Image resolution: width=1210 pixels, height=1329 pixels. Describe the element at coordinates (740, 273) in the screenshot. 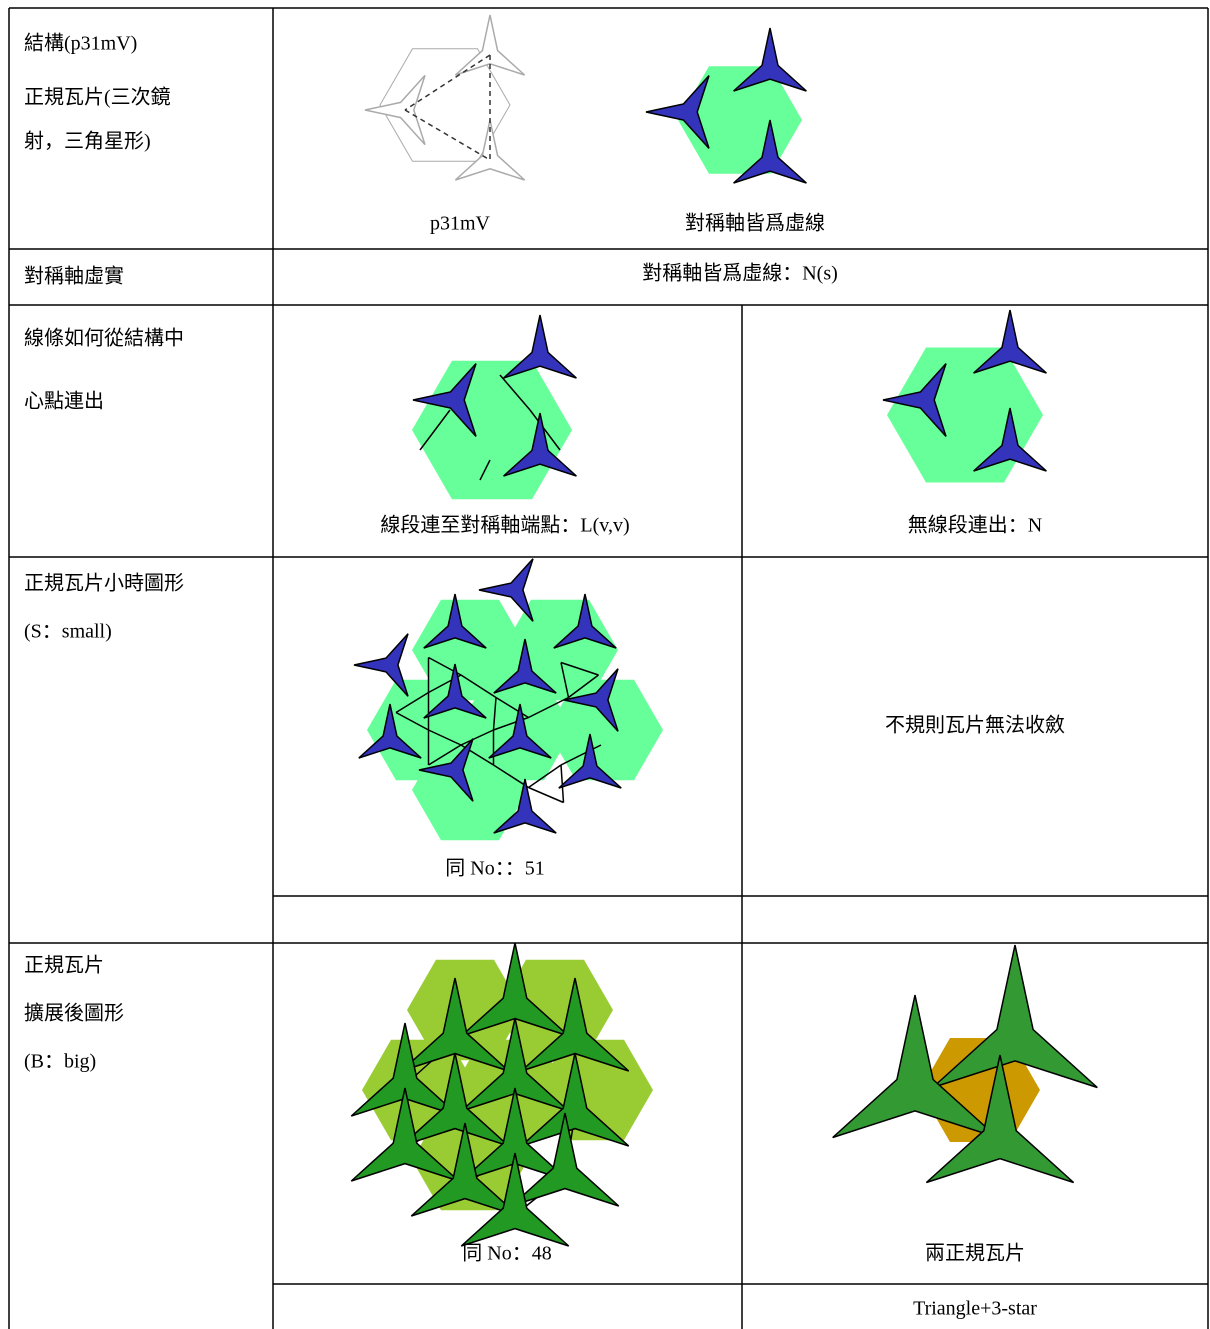

I see `cell-text: 對稱軸皆爲虛線：N(s)` at that location.